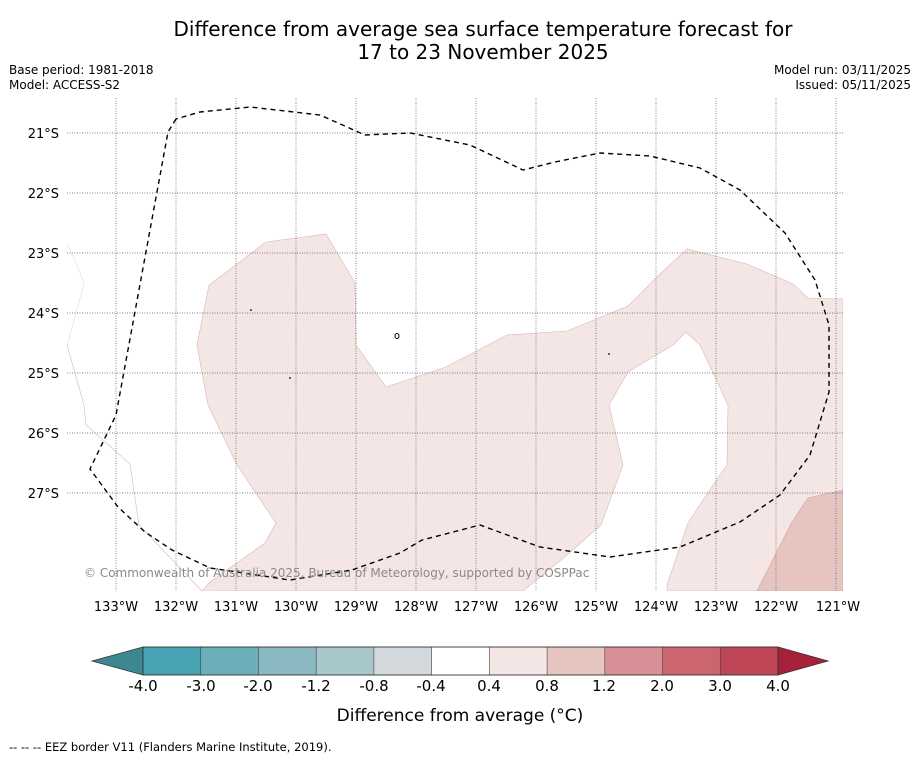 Image resolution: width=919 pixels, height=758 pixels. What do you see at coordinates (853, 85) in the screenshot?
I see `issued-text: Issued: 05/11/2025` at bounding box center [853, 85].